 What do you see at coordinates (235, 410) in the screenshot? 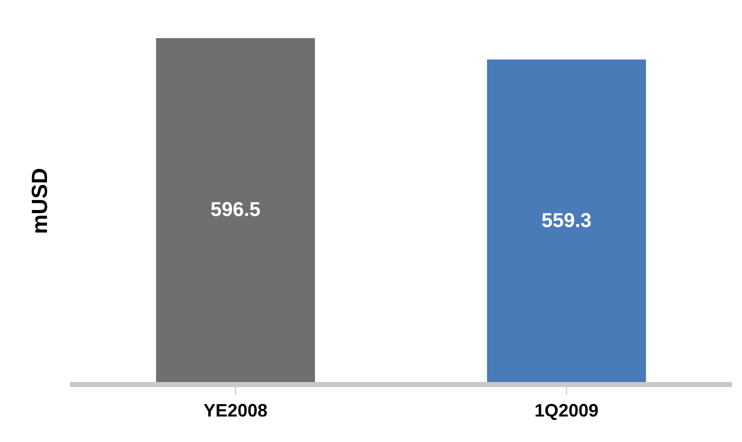
I see `x-tick-label: YE2008` at bounding box center [235, 410].